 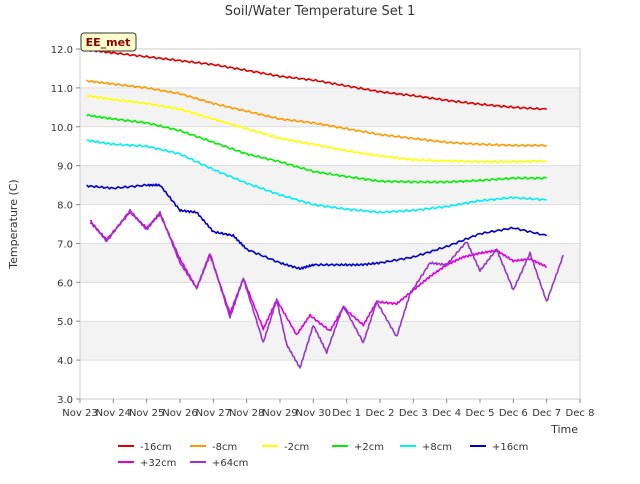 I want to click on x-tick-label: Nov 25, so click(x=146, y=413).